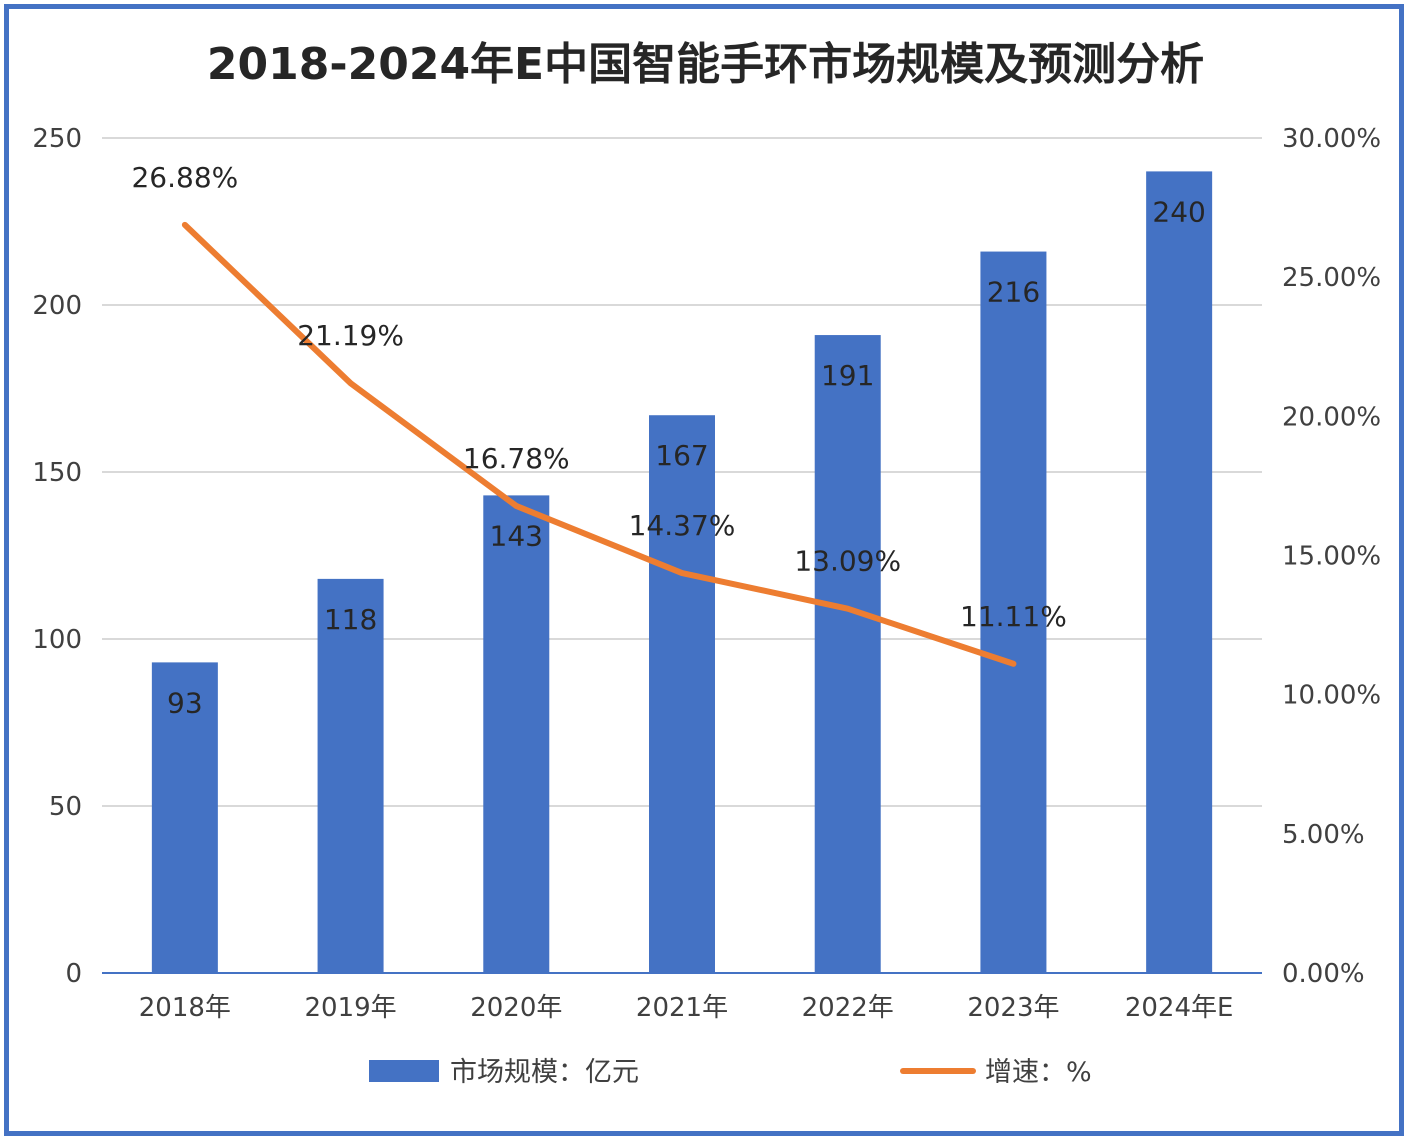 This screenshot has width=1411, height=1139. What do you see at coordinates (1038, 1072) in the screenshot?
I see `legend-line-label: 增速：%` at bounding box center [1038, 1072].